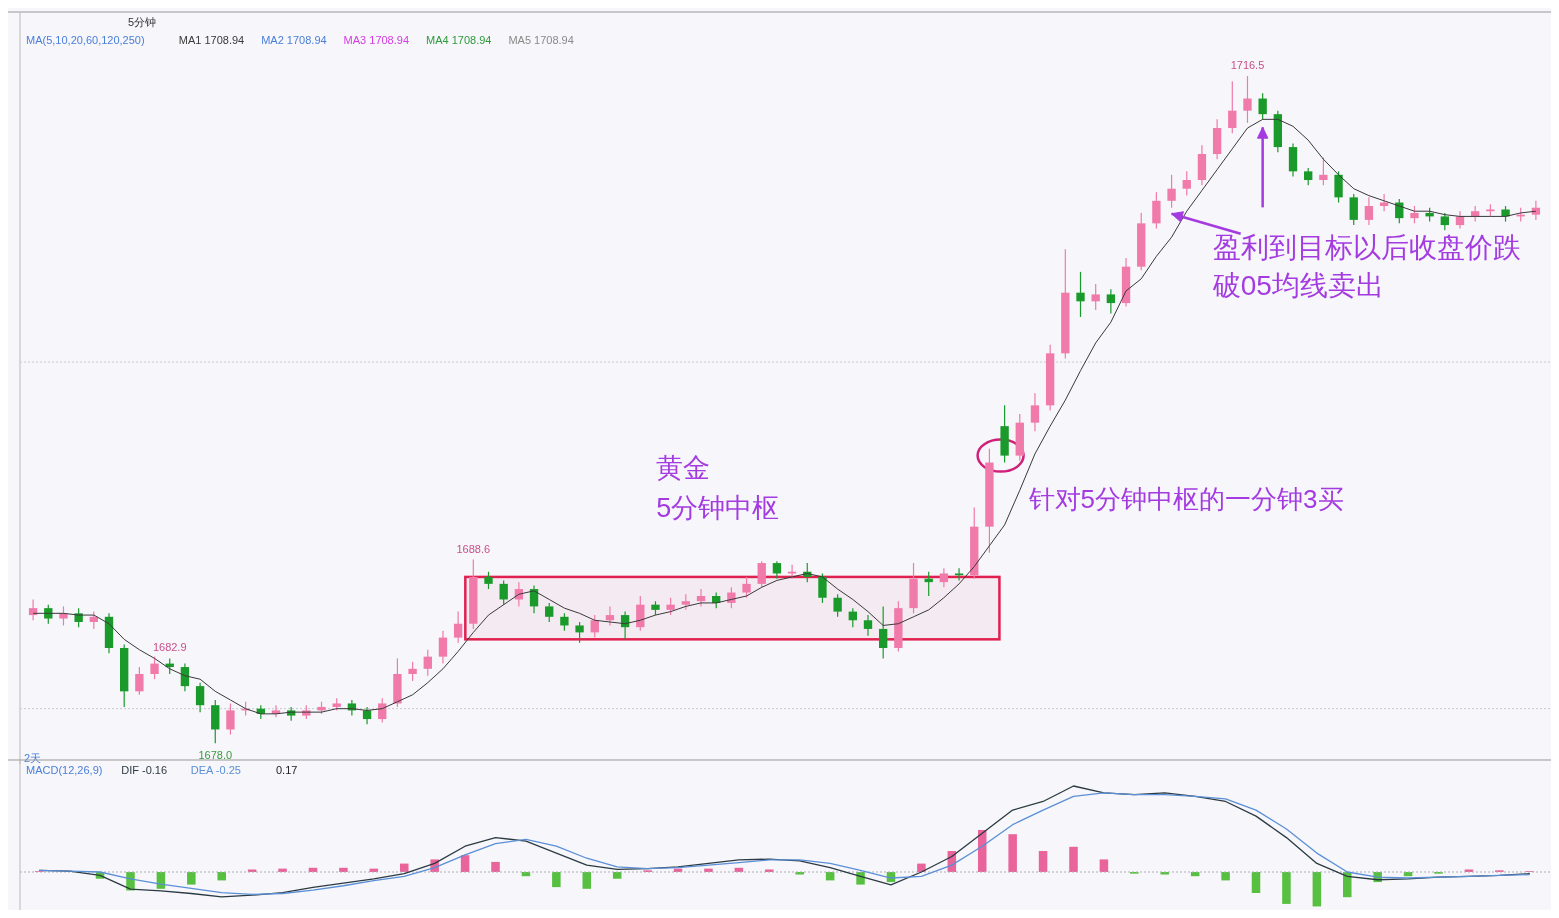  I want to click on text: MA5 1708.94, so click(541, 40).